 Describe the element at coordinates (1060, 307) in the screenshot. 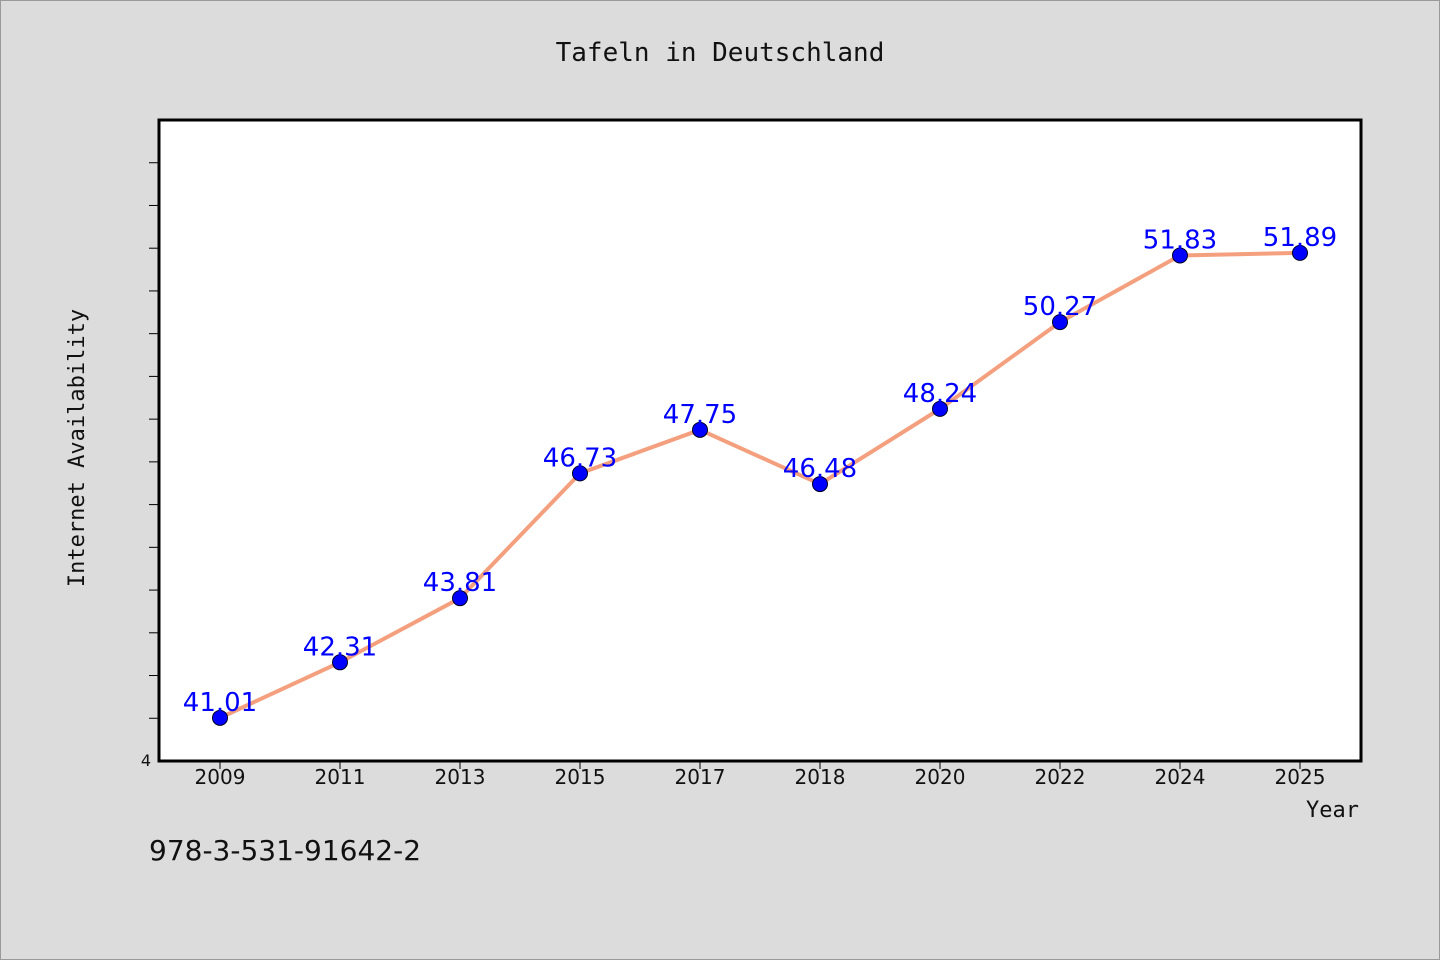

I see `data-label: 50.27` at that location.